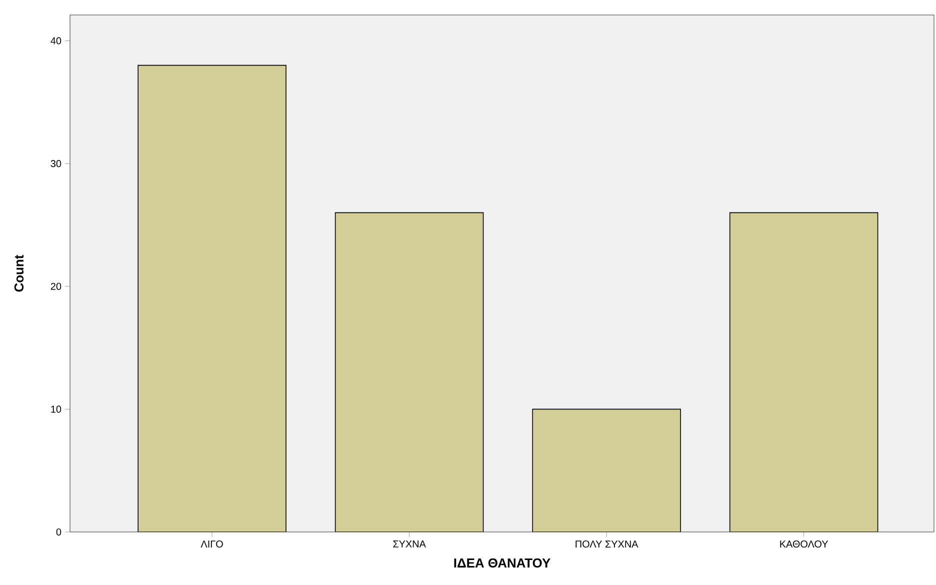  Describe the element at coordinates (56, 286) in the screenshot. I see `y-tick-label: 20` at that location.